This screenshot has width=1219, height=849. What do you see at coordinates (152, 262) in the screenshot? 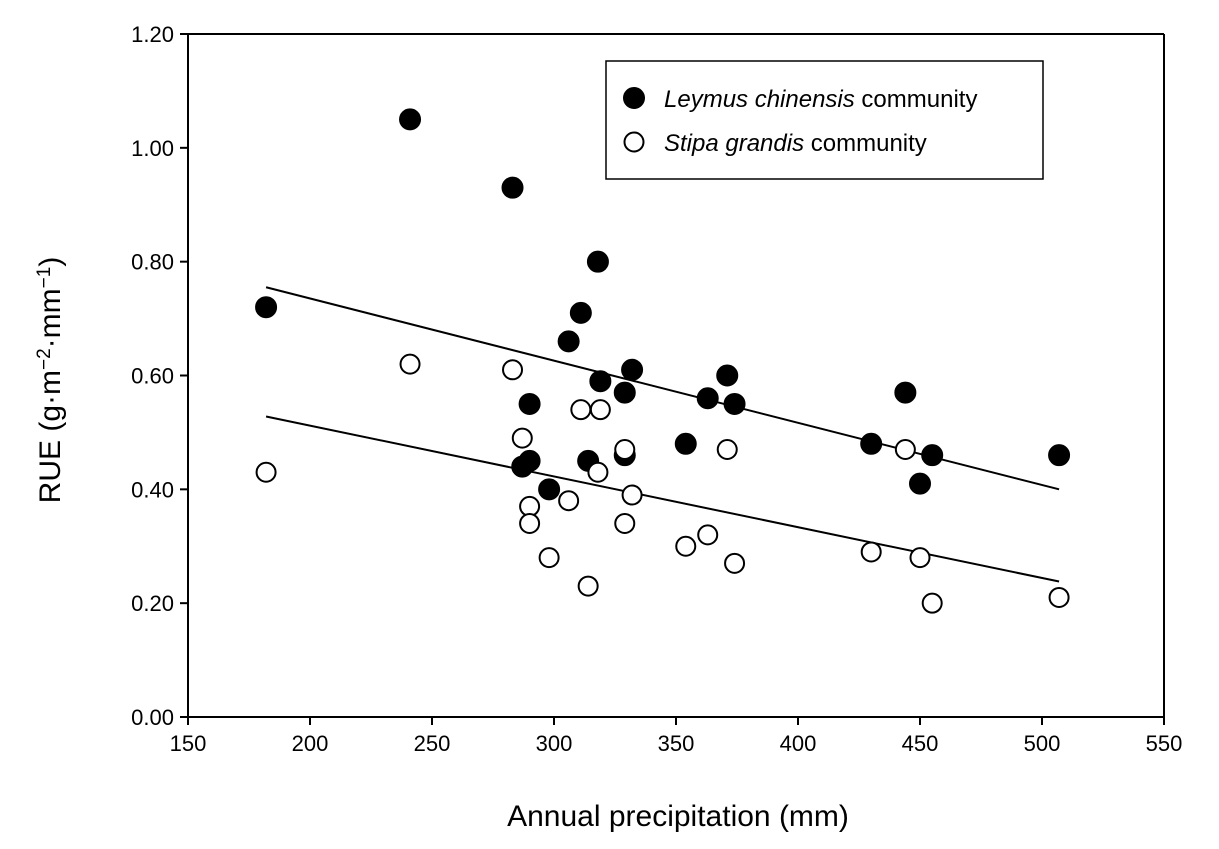
I see `y-tick-label: 0.80` at bounding box center [152, 262].